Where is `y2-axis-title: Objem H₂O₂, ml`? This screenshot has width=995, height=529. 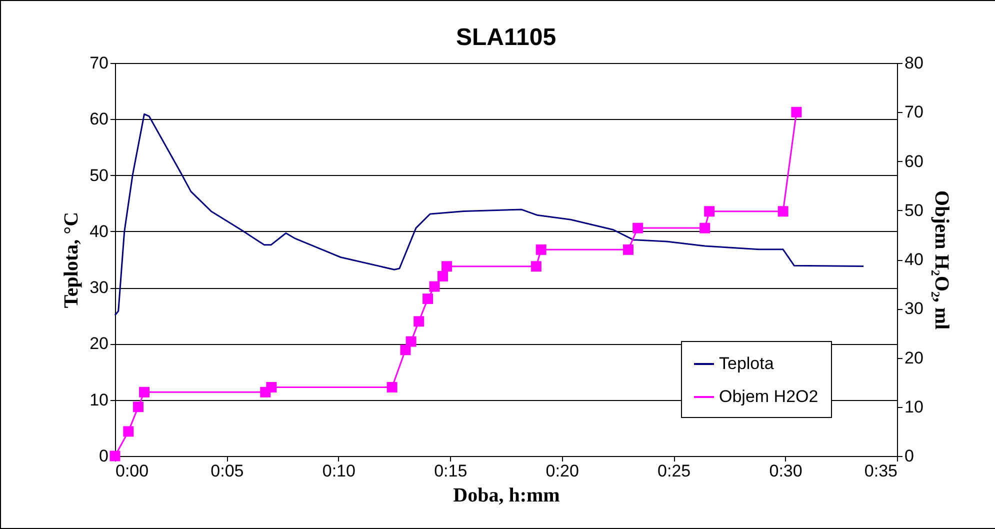 y2-axis-title: Objem H₂O₂, ml is located at coordinates (941, 260).